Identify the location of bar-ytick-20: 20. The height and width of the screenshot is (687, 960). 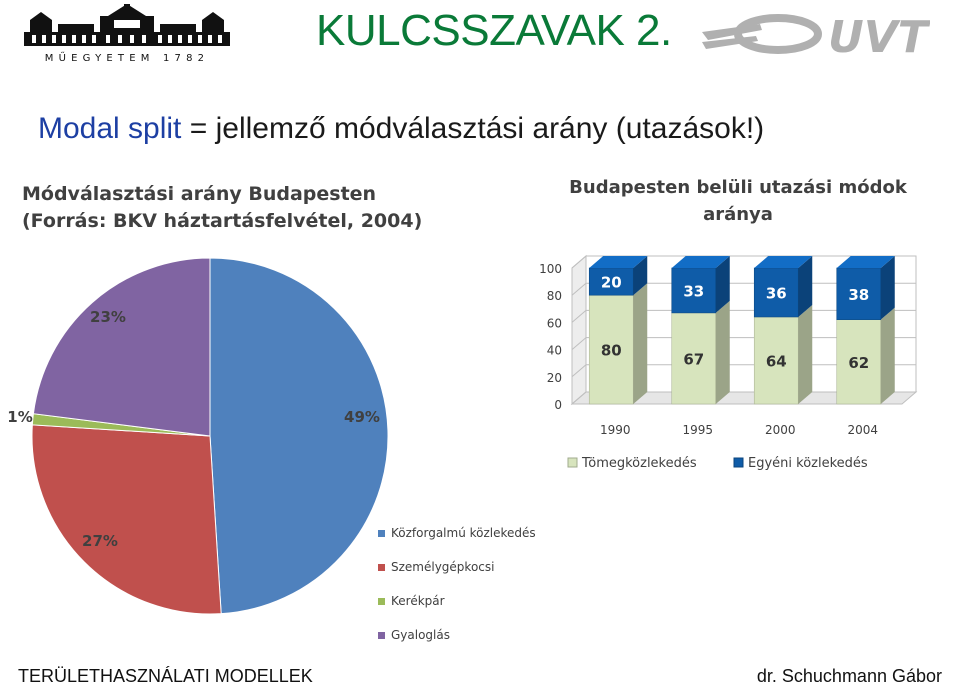
(554, 378).